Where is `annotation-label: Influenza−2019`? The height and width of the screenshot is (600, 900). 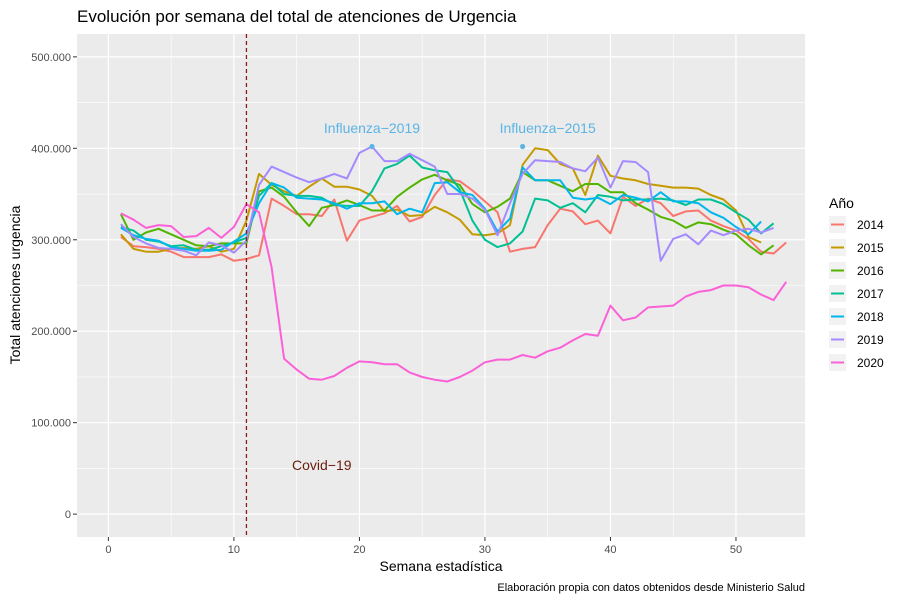 annotation-label: Influenza−2019 is located at coordinates (372, 128).